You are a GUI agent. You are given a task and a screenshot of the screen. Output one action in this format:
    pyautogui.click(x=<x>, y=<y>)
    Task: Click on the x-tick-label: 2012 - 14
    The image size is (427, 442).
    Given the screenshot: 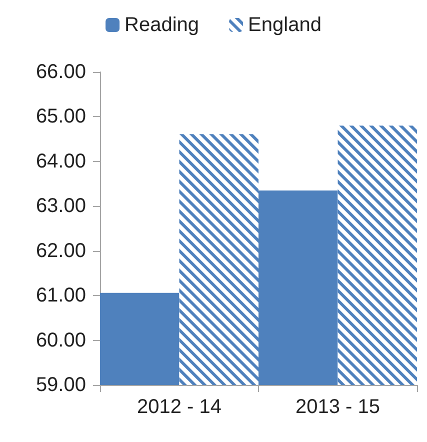 What is the action you would take?
    pyautogui.click(x=179, y=407)
    